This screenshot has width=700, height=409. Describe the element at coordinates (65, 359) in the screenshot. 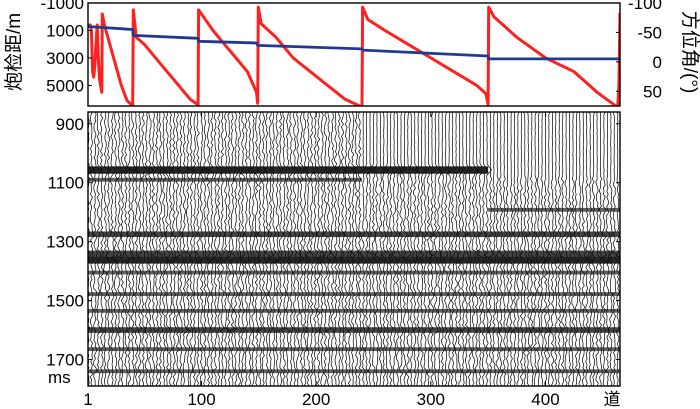

I see `time-axis-tick-label: 1700` at that location.